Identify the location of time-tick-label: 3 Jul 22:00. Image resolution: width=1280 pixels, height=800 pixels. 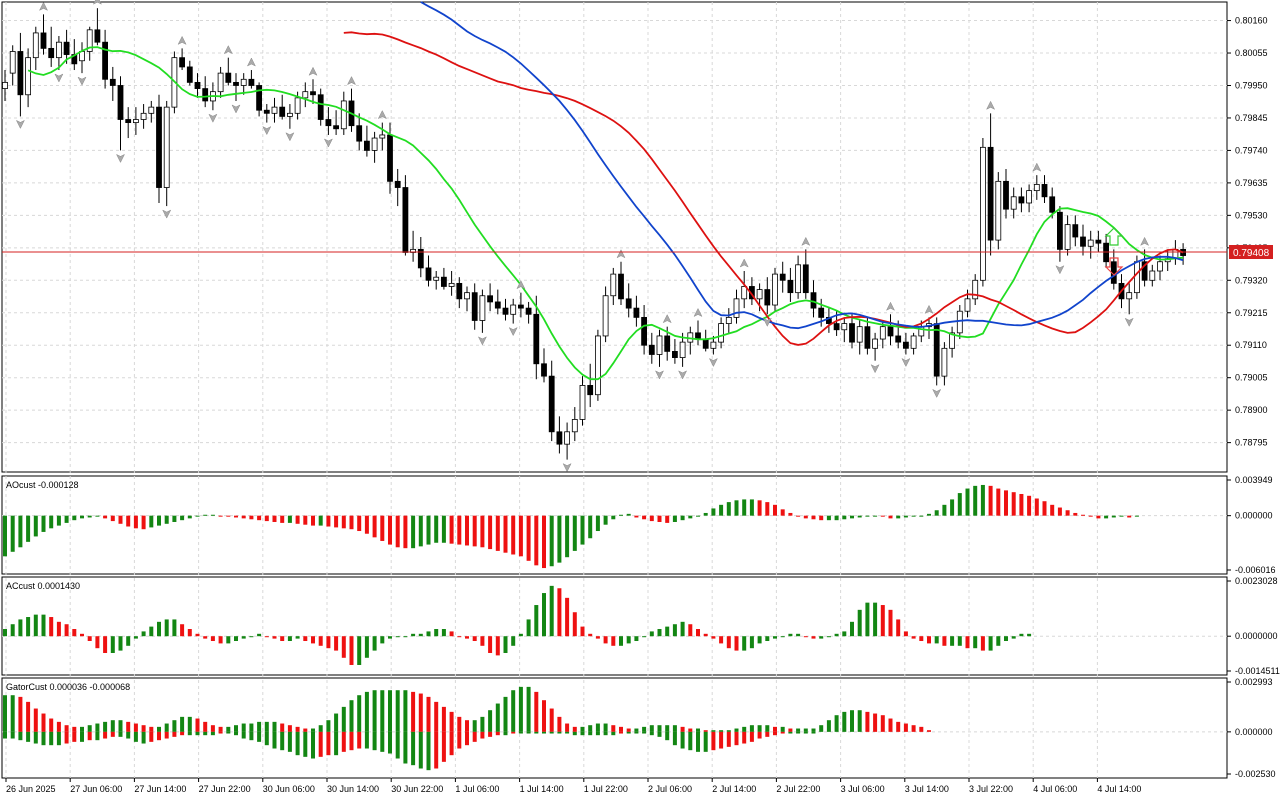
(991, 789).